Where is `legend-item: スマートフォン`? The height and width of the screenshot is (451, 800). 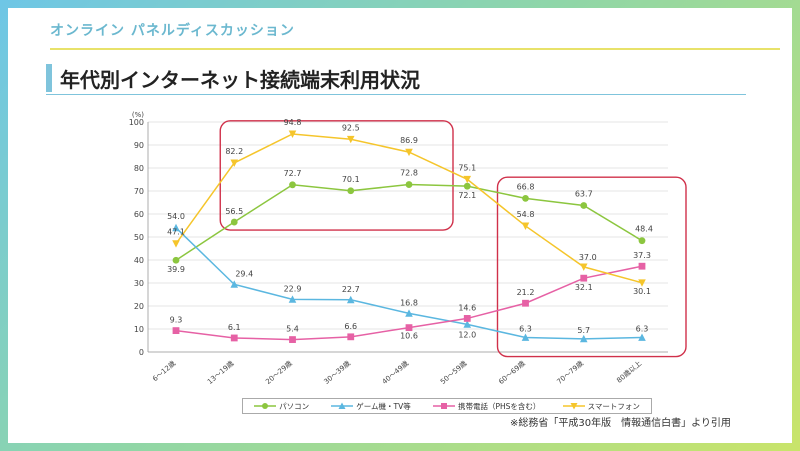 legend-item: スマートフォン is located at coordinates (601, 406).